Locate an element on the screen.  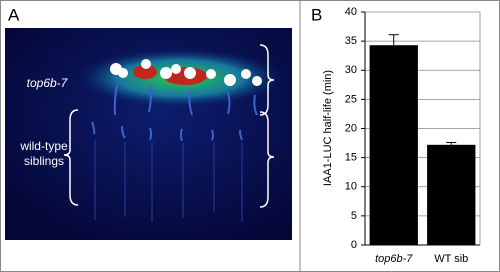
y-tick-label: 10 is located at coordinates (351, 187).